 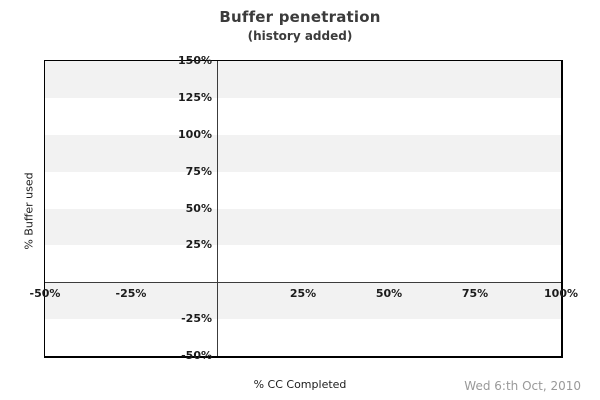 I want to click on y-axis-line, so click(x=217, y=208).